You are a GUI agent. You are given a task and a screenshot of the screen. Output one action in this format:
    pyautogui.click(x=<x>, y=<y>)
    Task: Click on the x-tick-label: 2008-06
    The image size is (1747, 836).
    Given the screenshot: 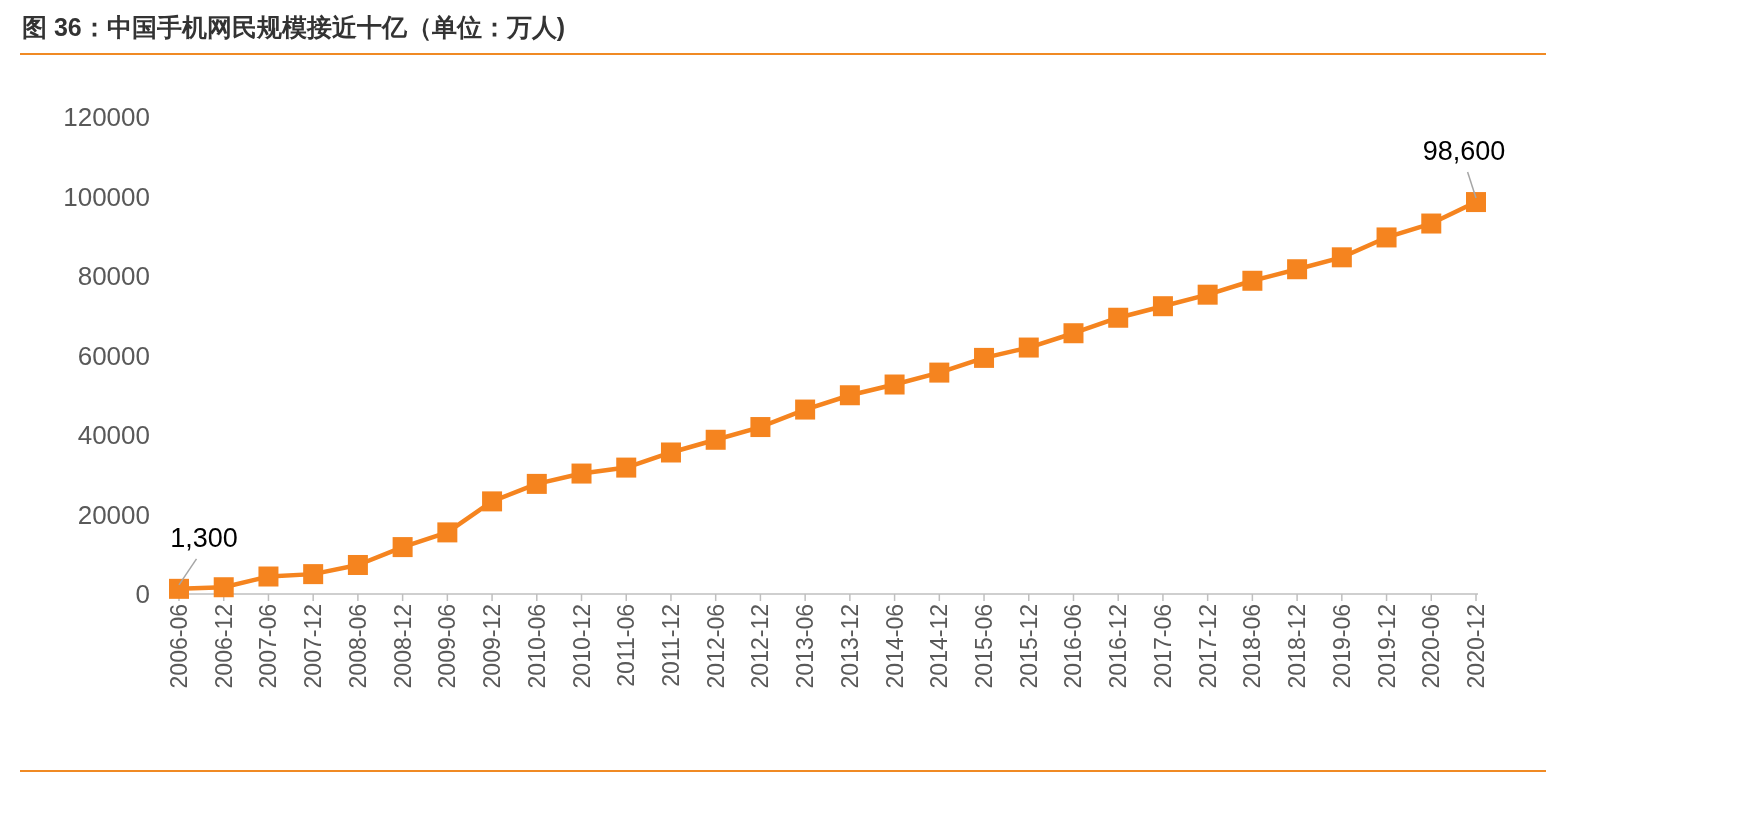 What is the action you would take?
    pyautogui.click(x=357, y=646)
    